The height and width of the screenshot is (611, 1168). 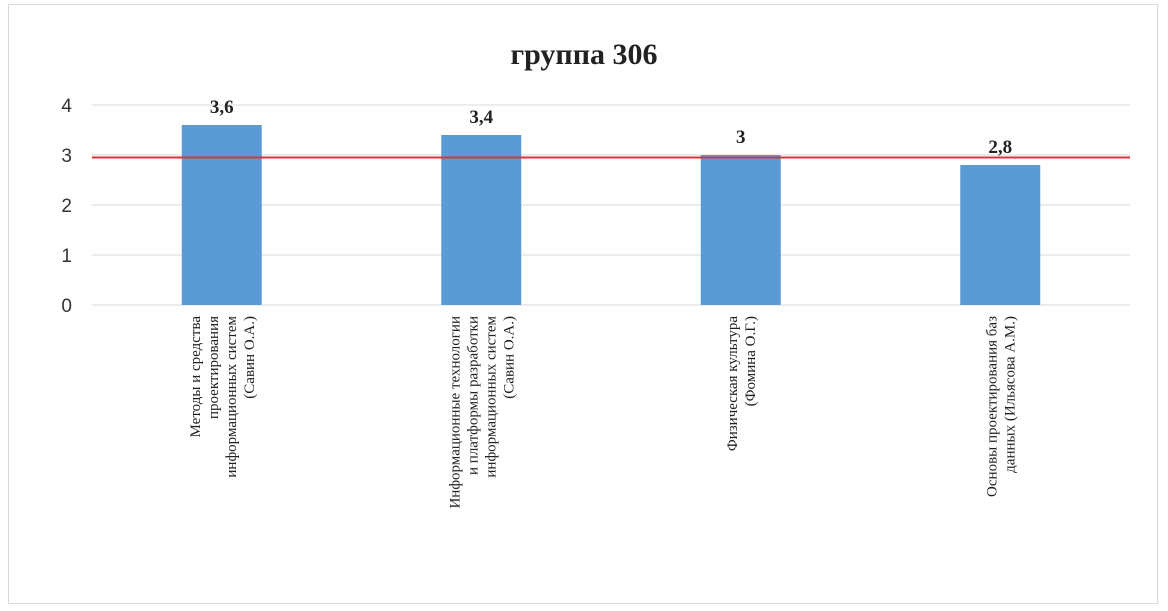 I want to click on category-label: Физическая культура, so click(x=733, y=383).